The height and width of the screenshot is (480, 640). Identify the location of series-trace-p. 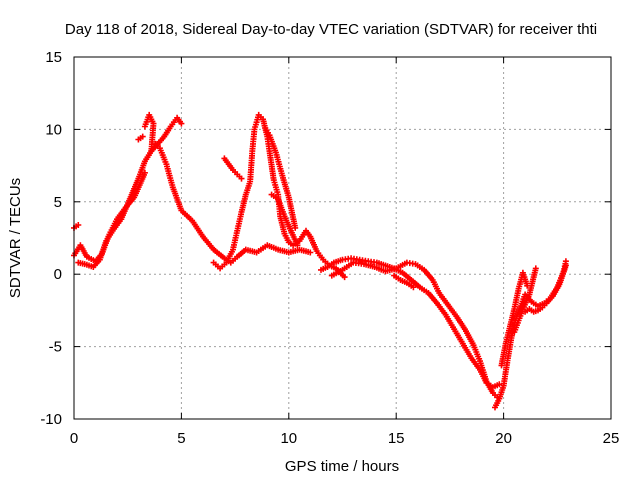
(545, 288).